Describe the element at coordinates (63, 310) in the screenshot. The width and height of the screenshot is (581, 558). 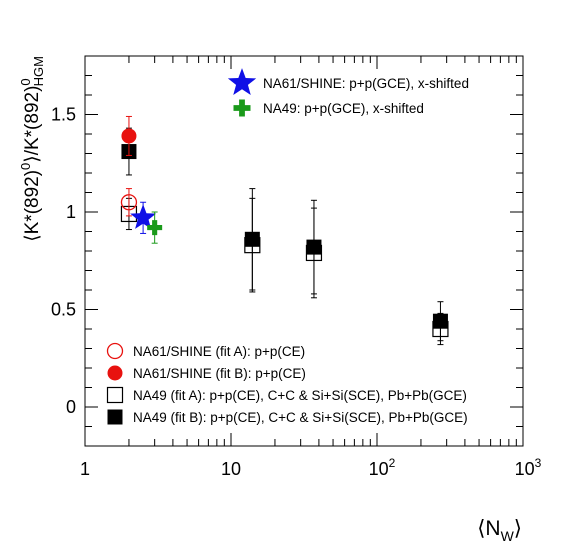
I see `y-tick-label: 0.5` at that location.